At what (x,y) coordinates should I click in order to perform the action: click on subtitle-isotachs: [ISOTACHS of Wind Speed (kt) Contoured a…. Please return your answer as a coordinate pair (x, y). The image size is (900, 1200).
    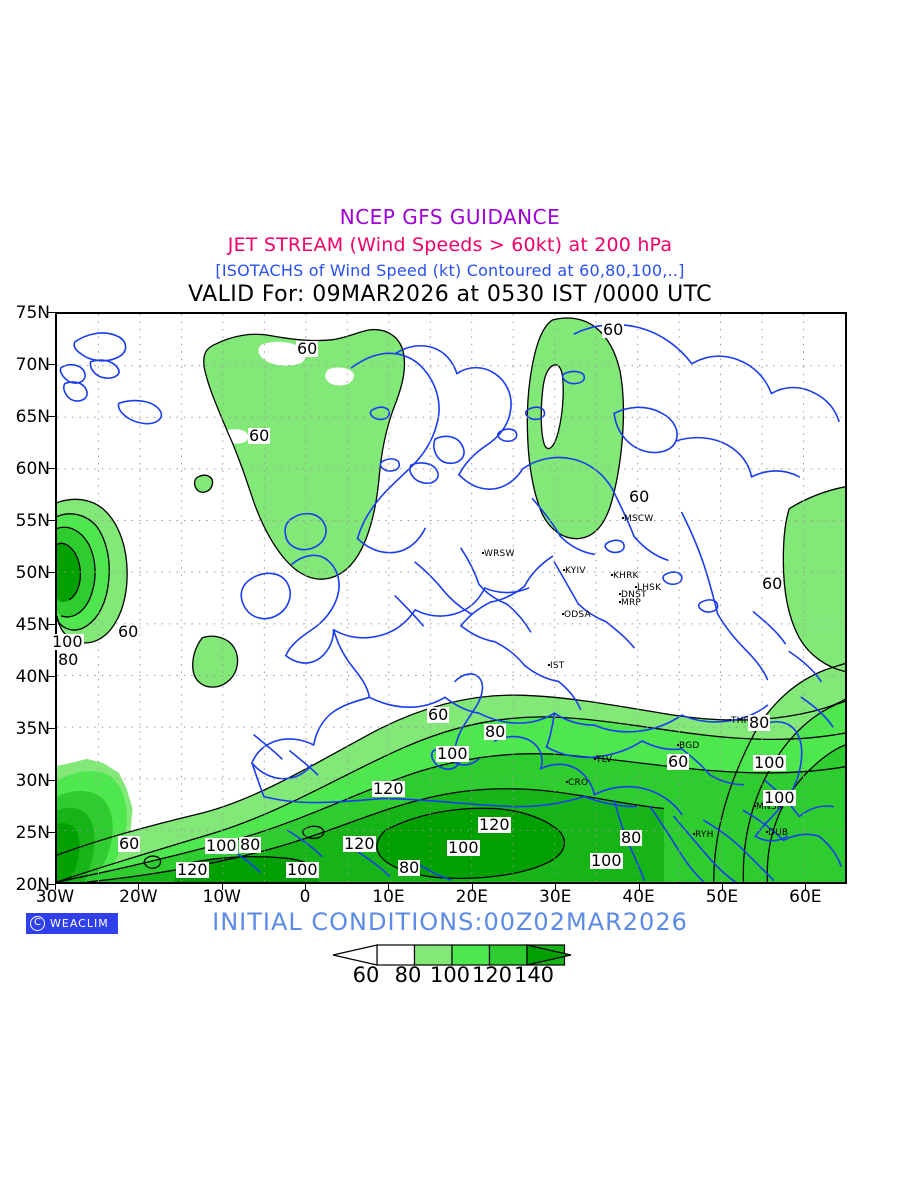
    Looking at the image, I should click on (450, 270).